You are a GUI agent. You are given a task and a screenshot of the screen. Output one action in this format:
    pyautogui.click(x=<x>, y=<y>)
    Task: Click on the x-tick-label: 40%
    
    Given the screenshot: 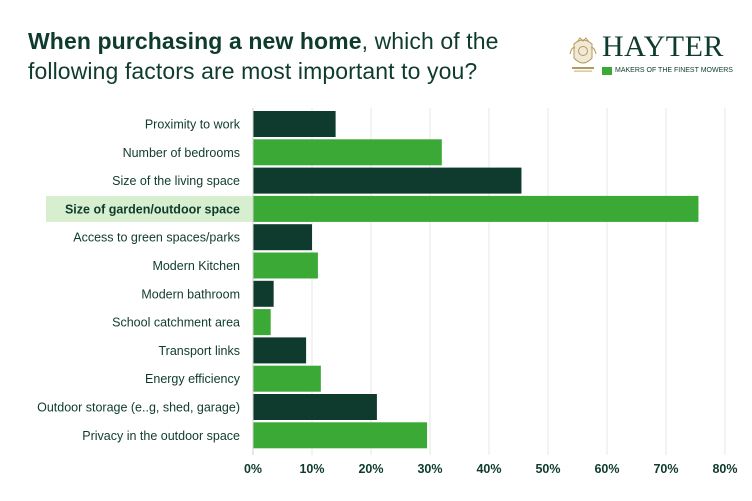 What is the action you would take?
    pyautogui.click(x=488, y=469)
    